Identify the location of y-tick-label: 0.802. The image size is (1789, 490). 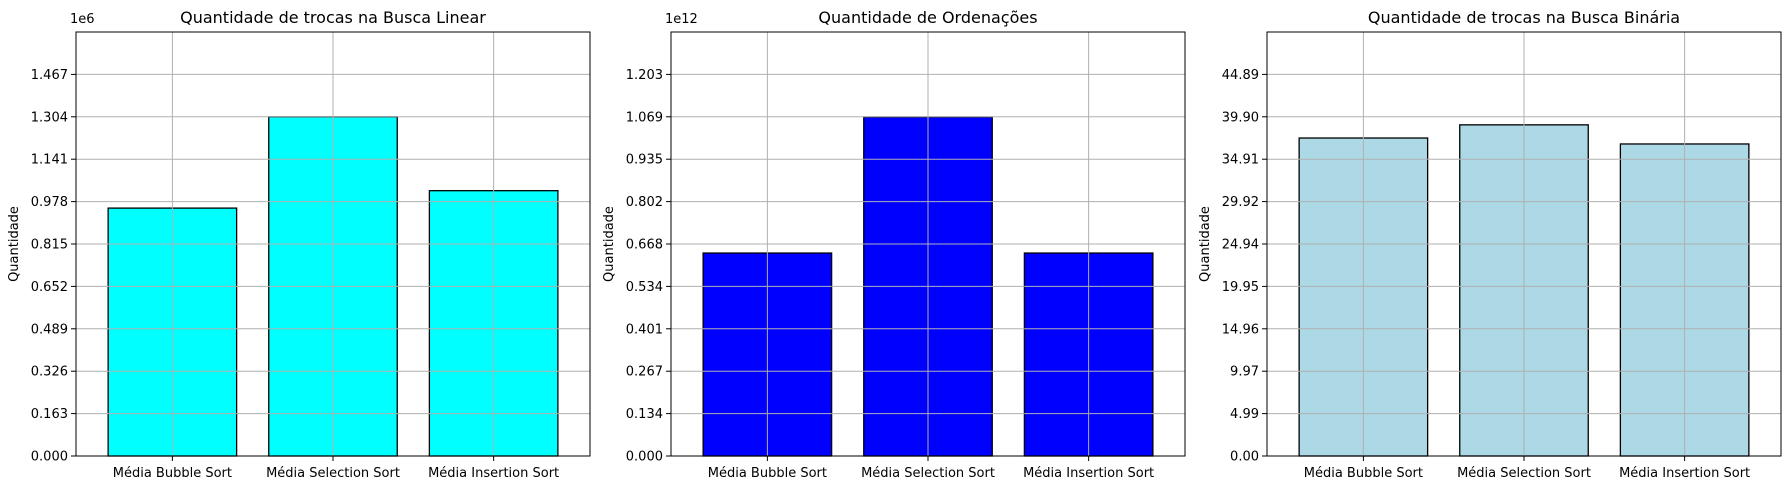
(644, 202).